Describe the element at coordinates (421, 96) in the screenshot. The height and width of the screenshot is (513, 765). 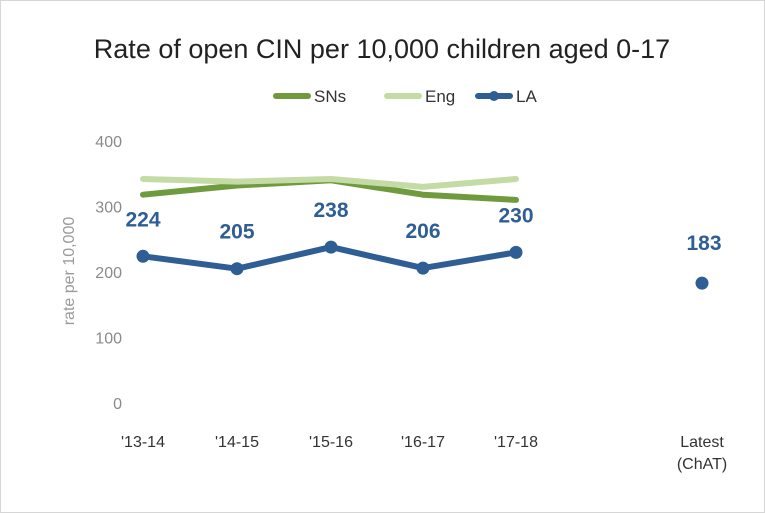
I see `legend-item-eng: Eng` at that location.